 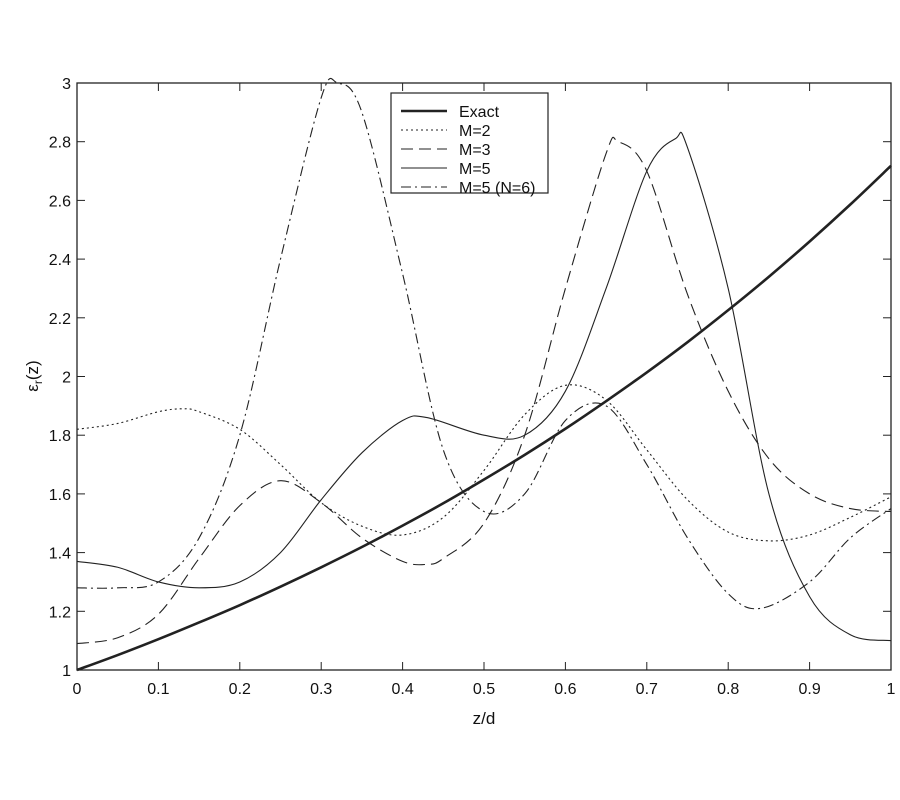 I want to click on y-tick-label: 1, so click(x=66, y=671).